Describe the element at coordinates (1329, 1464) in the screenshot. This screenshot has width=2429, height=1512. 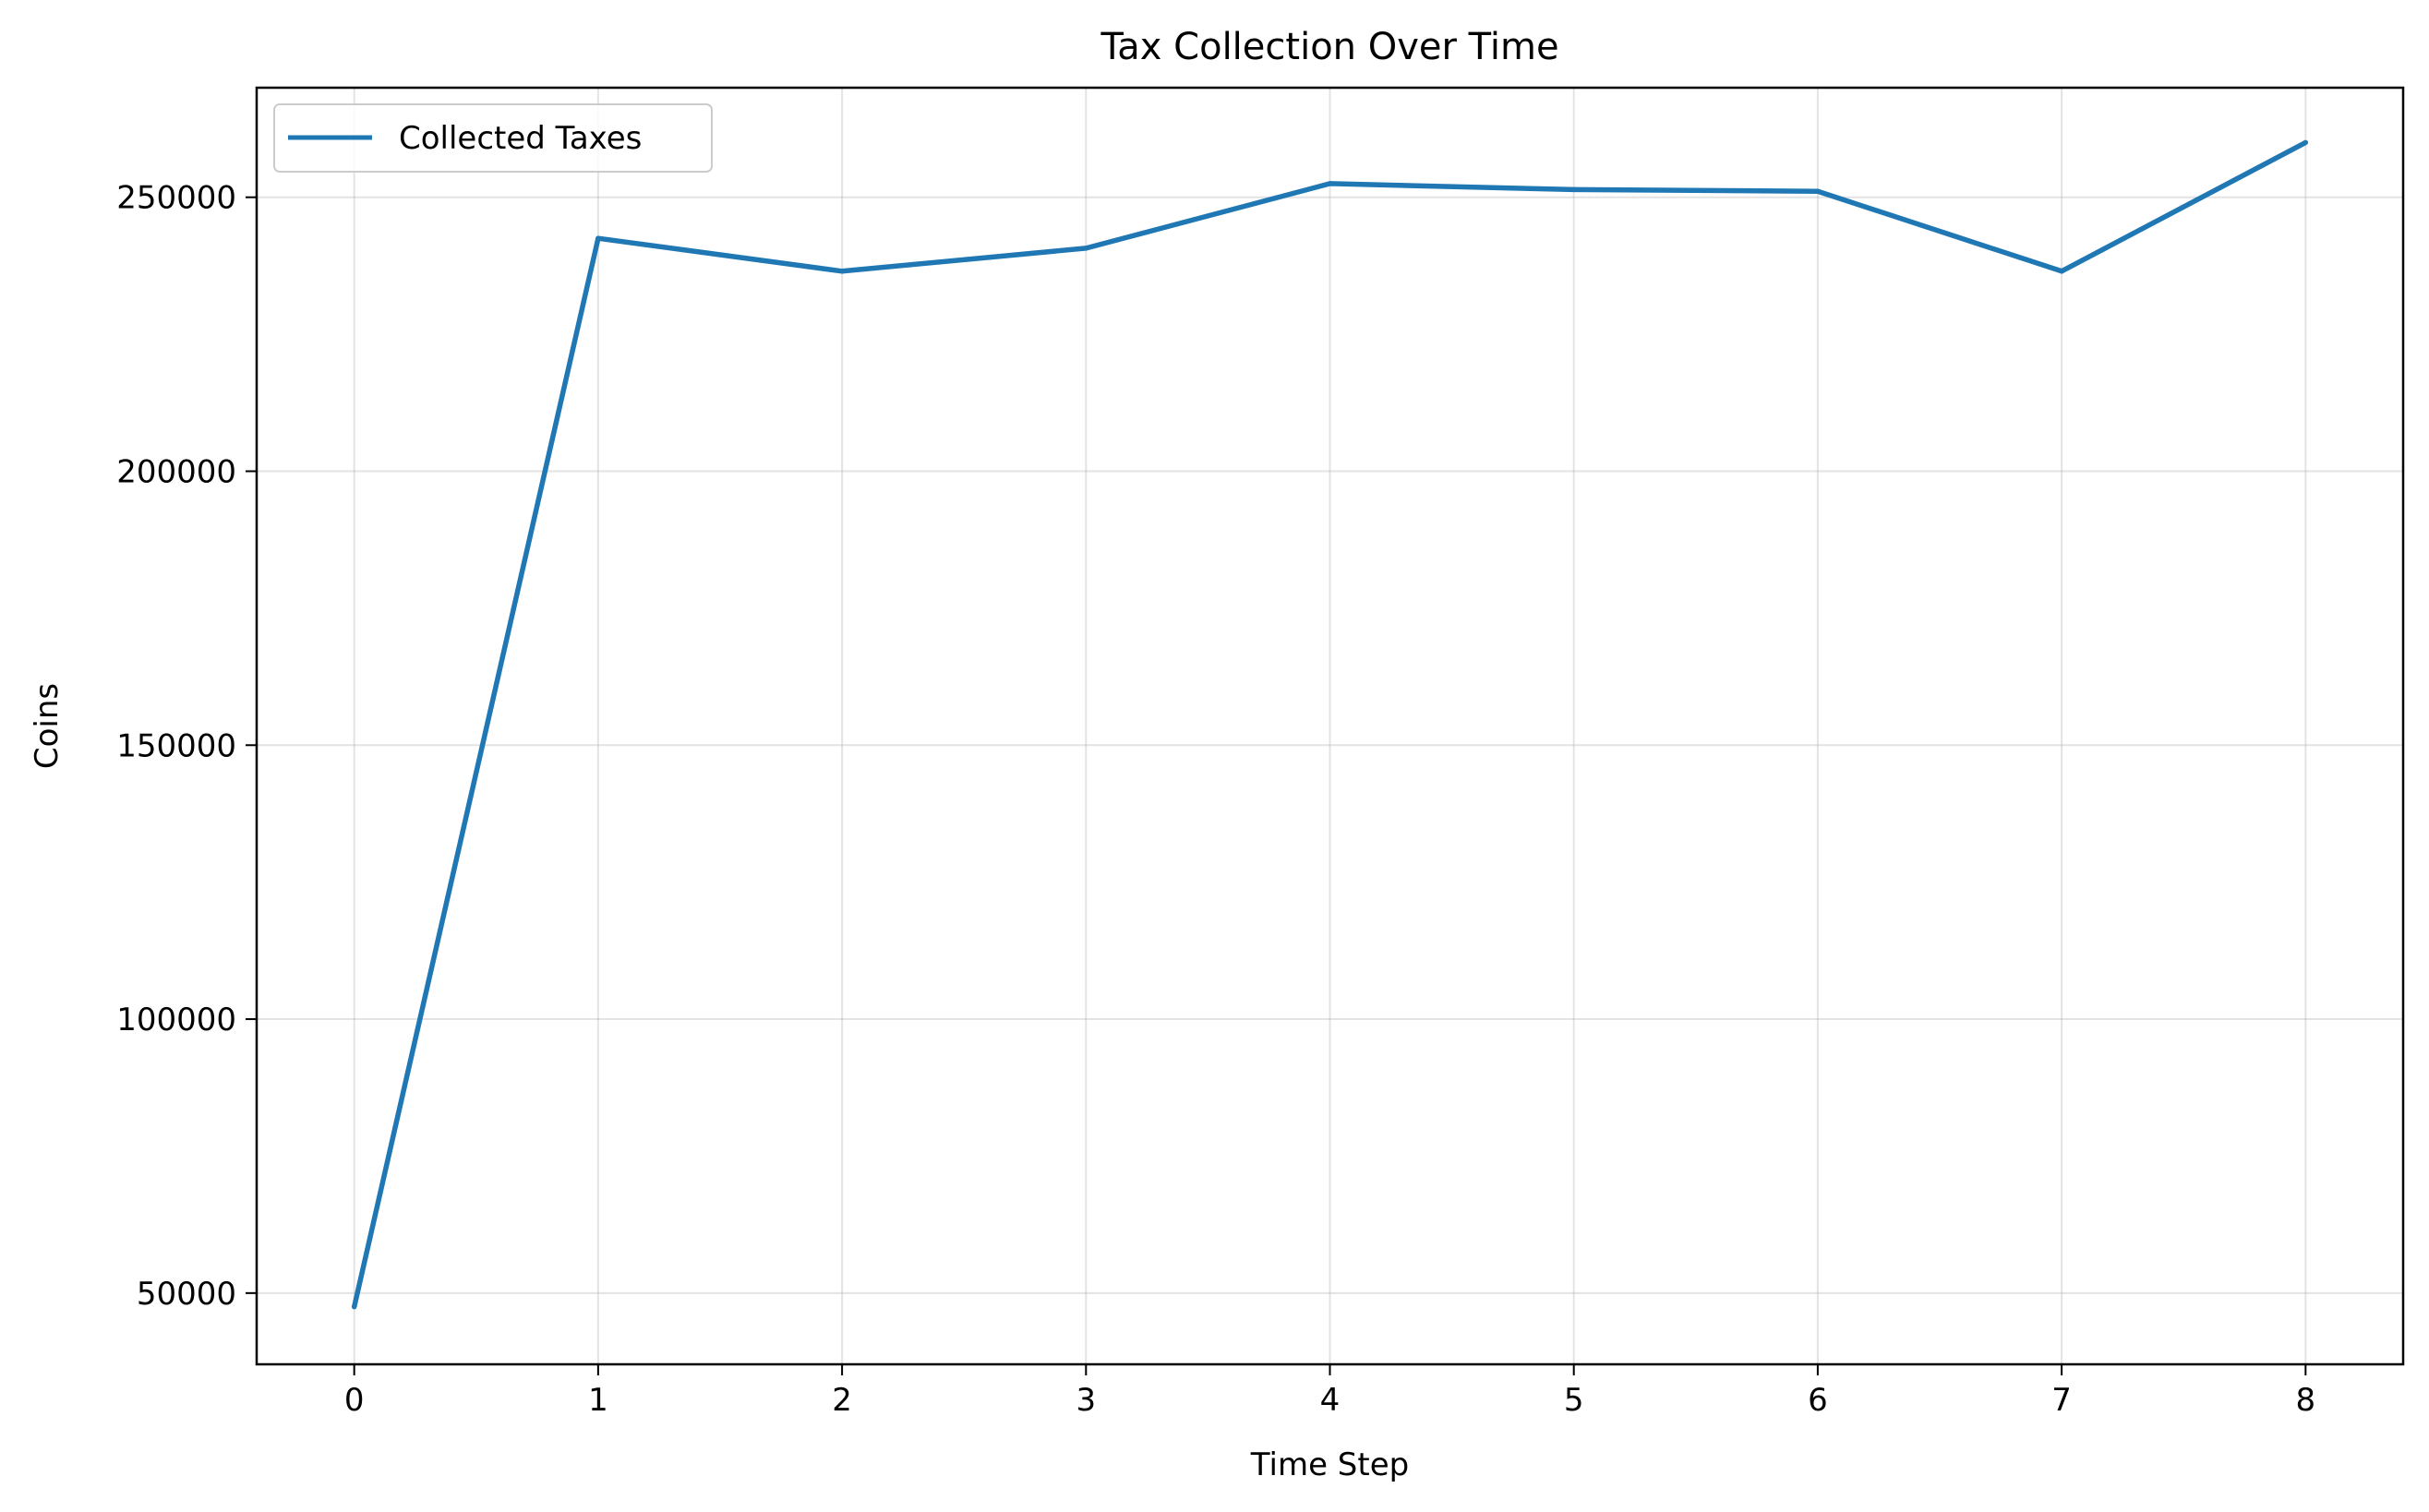
I see `x-axis-label: Time Step` at that location.